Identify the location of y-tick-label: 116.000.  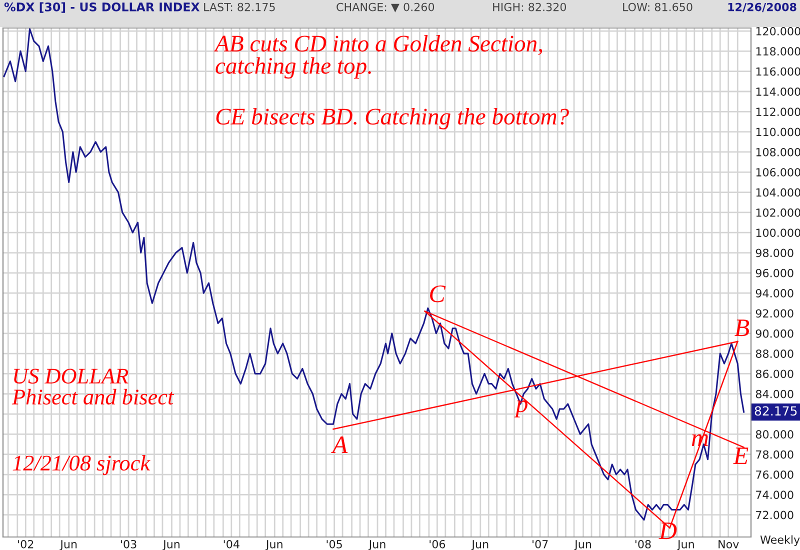
(778, 71).